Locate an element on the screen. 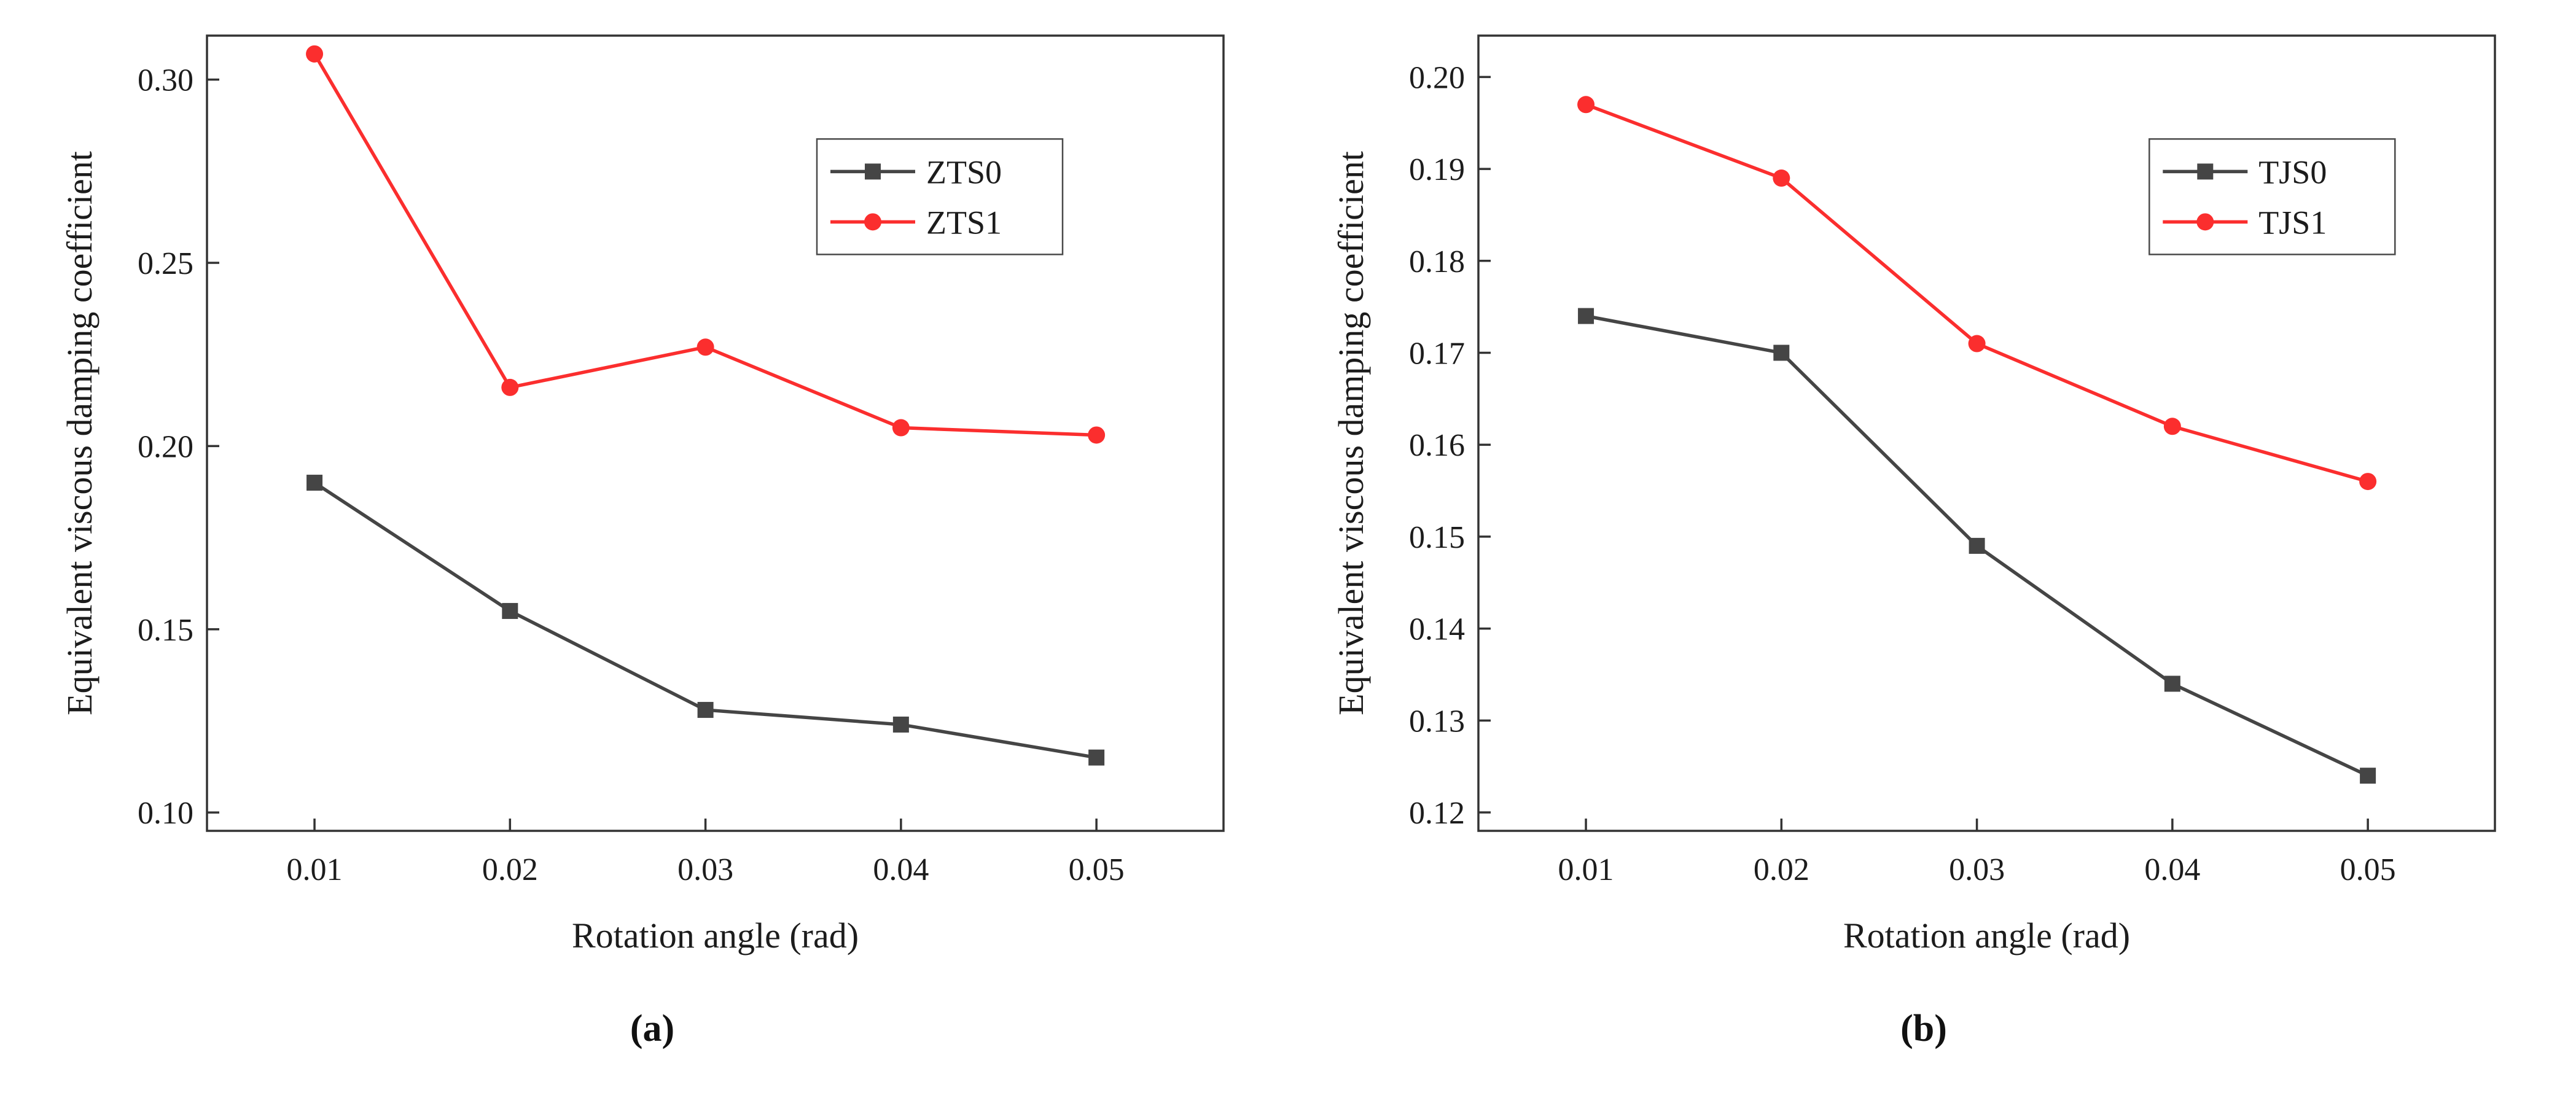  y-tick-label: 0.14 is located at coordinates (1437, 629).